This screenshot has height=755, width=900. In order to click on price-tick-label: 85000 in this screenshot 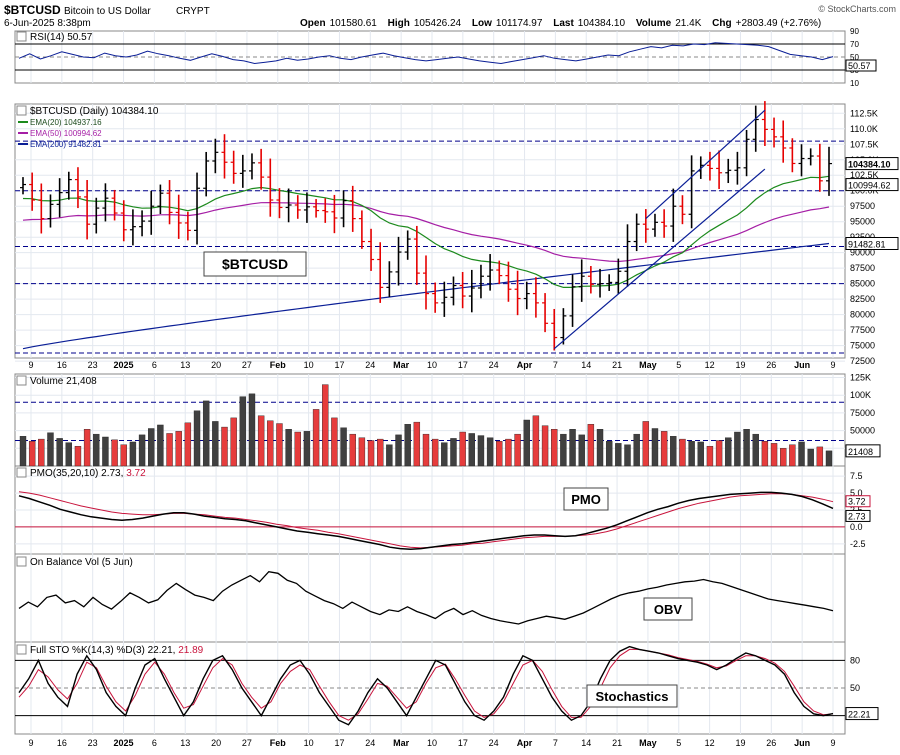, I will do `click(862, 284)`.